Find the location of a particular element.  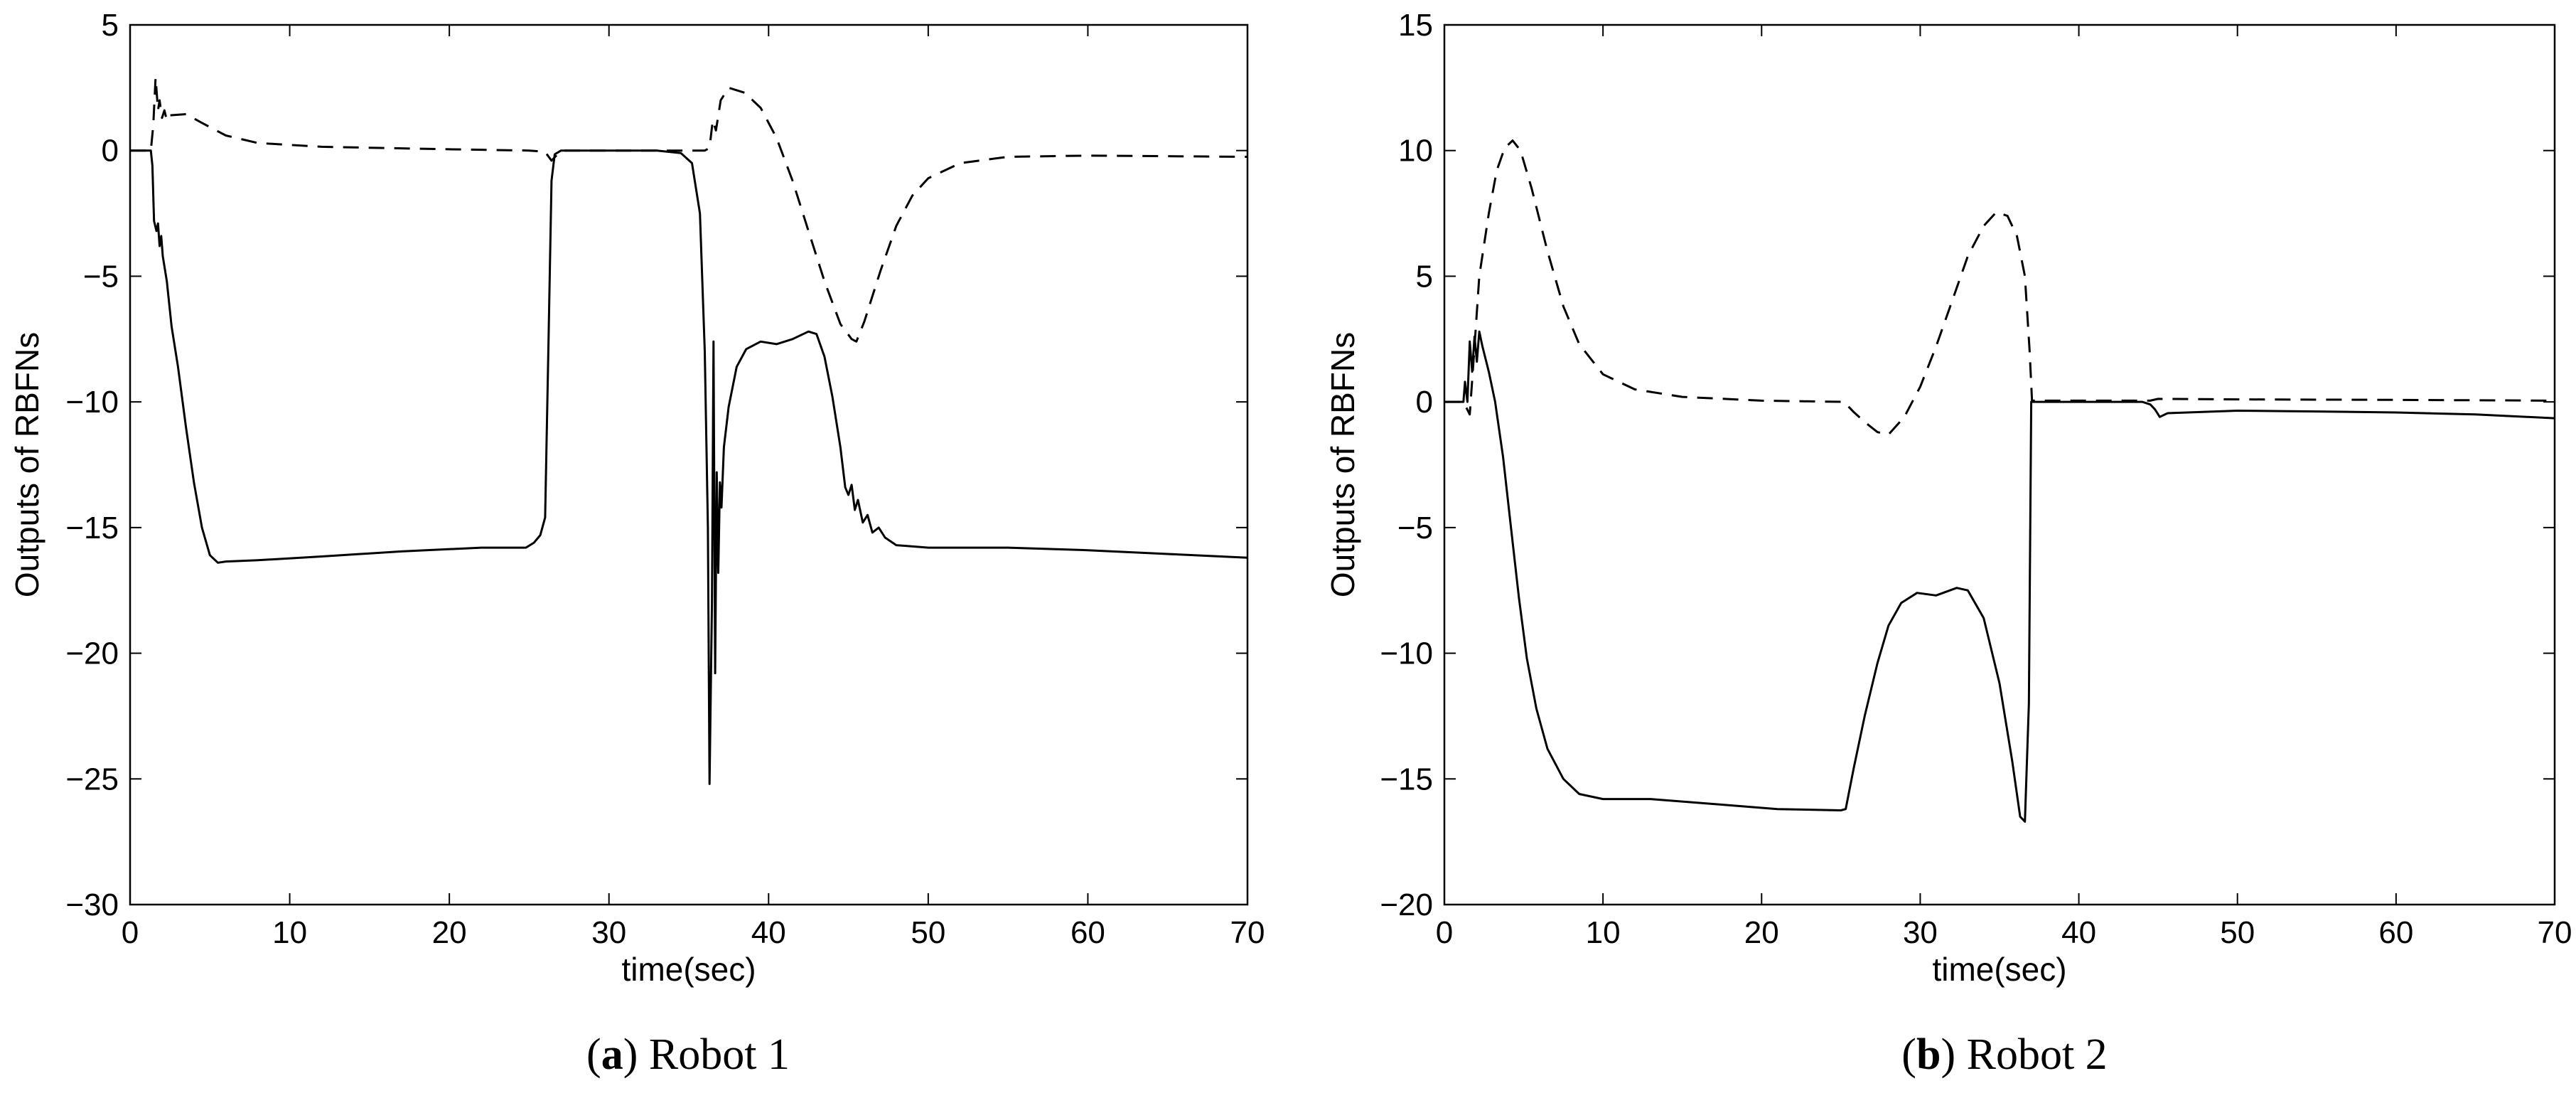

caption-letter: a is located at coordinates (612, 1054).